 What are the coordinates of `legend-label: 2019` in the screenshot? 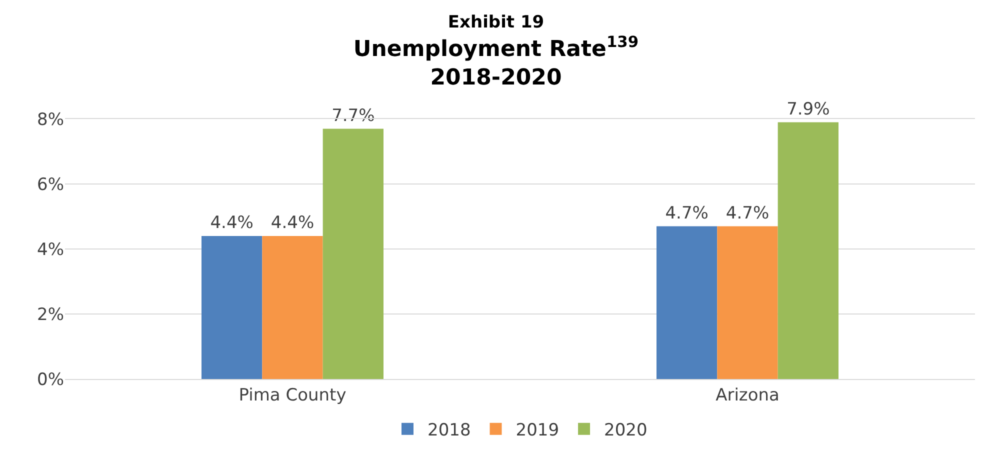 It's located at (538, 430).